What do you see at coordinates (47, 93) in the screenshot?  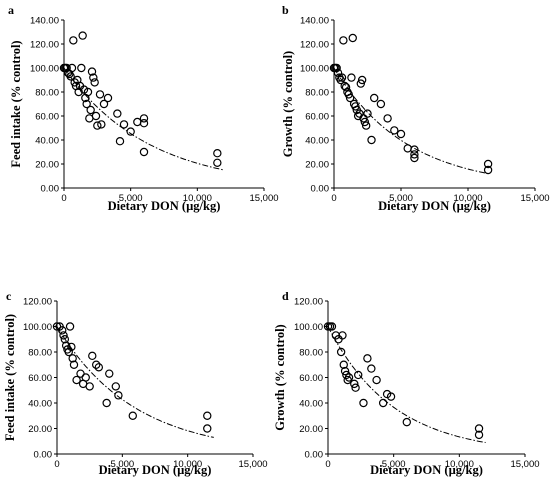 I see `y-tick-label: 80.00` at bounding box center [47, 93].